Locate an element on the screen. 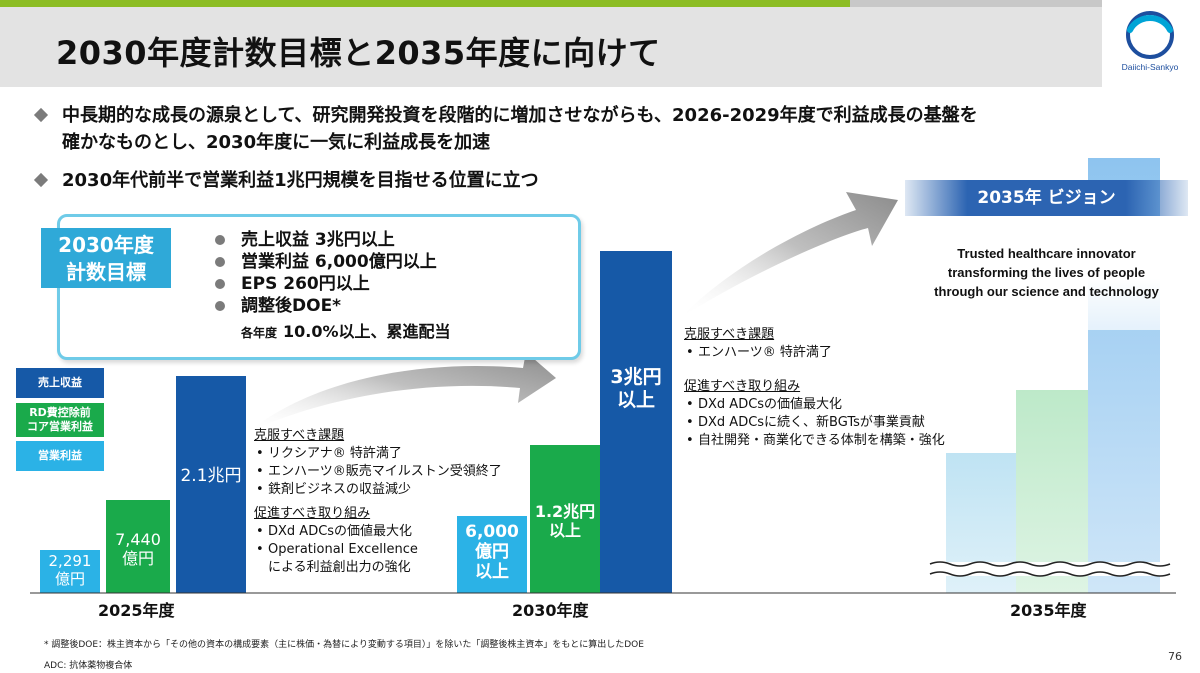 The image size is (1200, 673). legend-core-operating-profit: RD費控除前 コア営業利益 is located at coordinates (60, 420).